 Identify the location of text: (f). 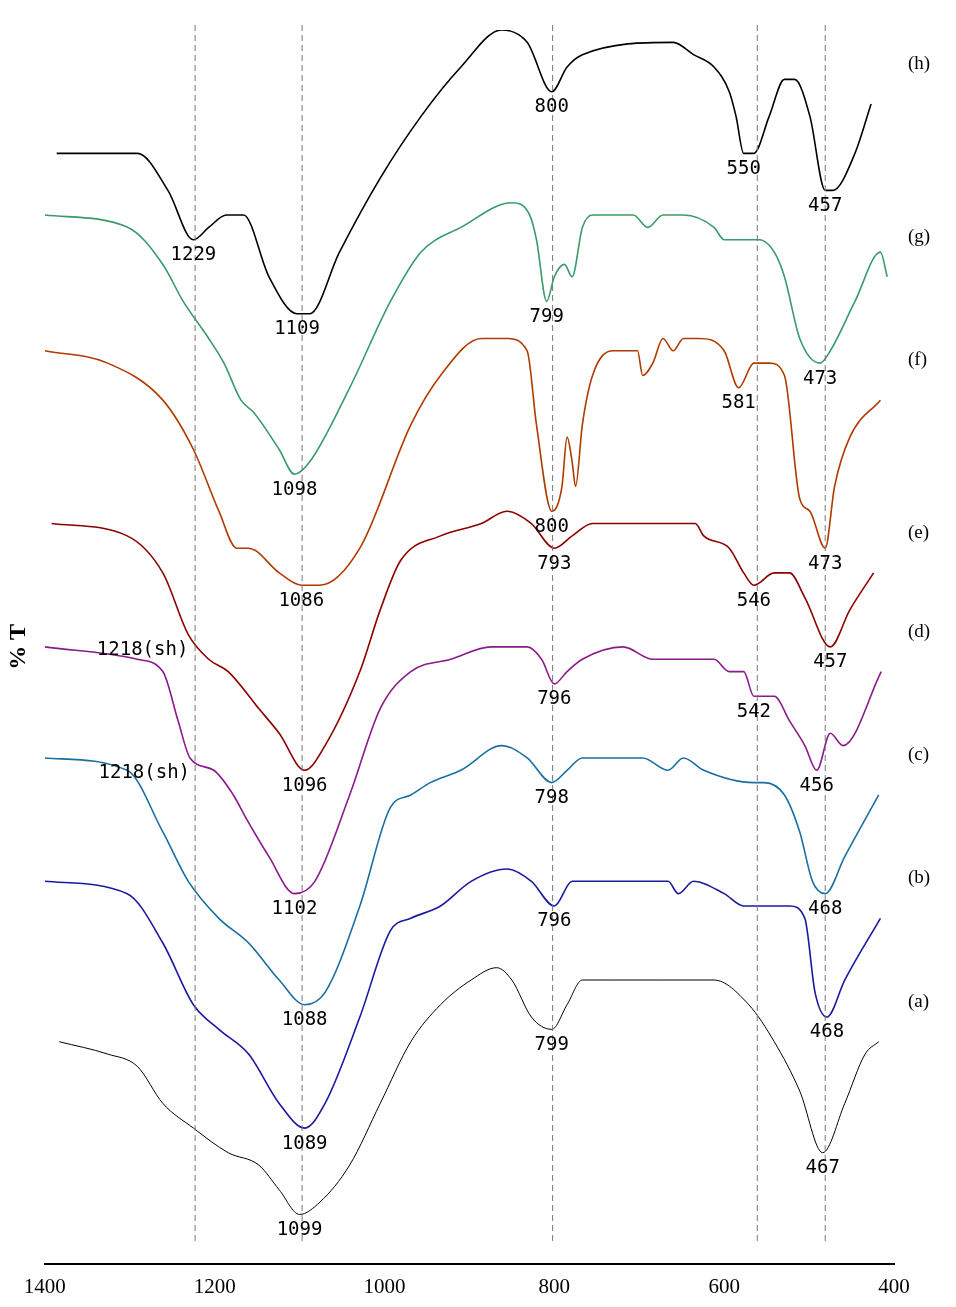
(917, 359).